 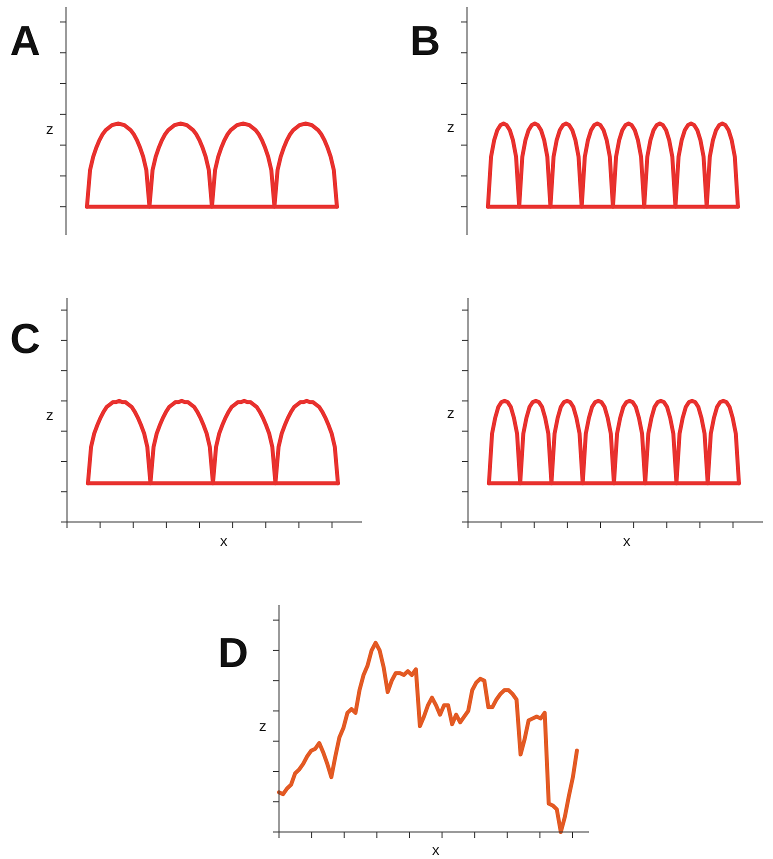 I want to click on text: D, so click(x=233, y=652).